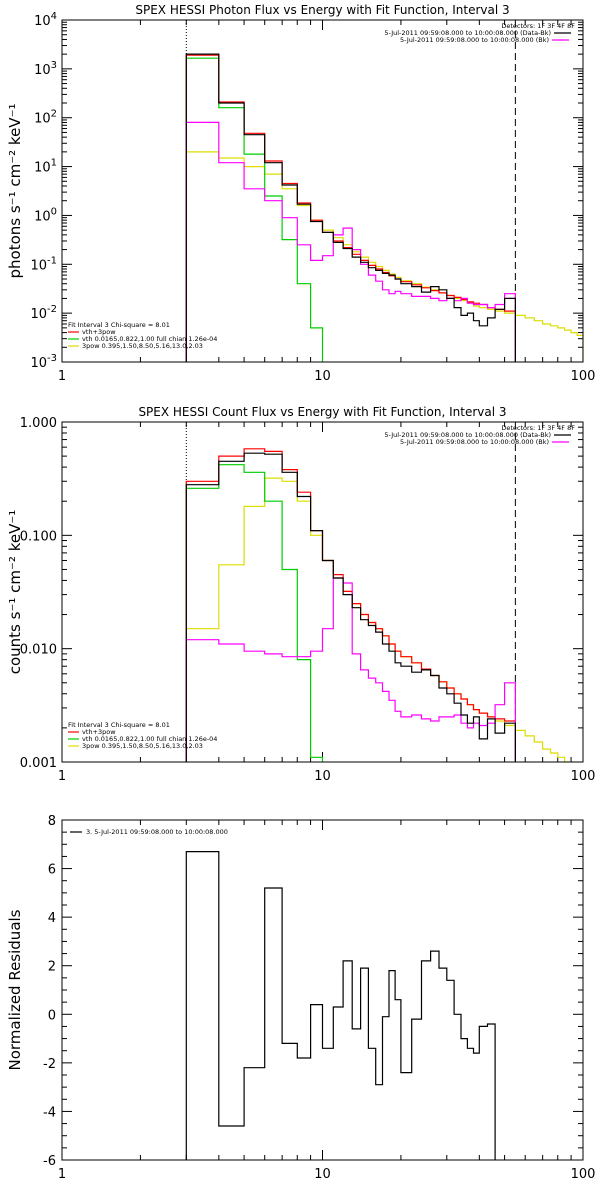 This screenshot has height=1200, width=600. I want to click on y-tick-label: 10⁰, so click(45, 215).